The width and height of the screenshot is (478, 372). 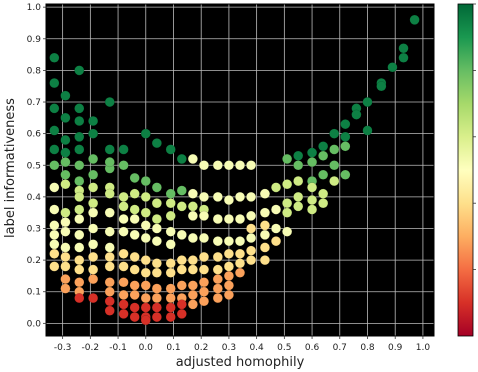 I want to click on y-tick-label: 0.2, so click(x=34, y=261).